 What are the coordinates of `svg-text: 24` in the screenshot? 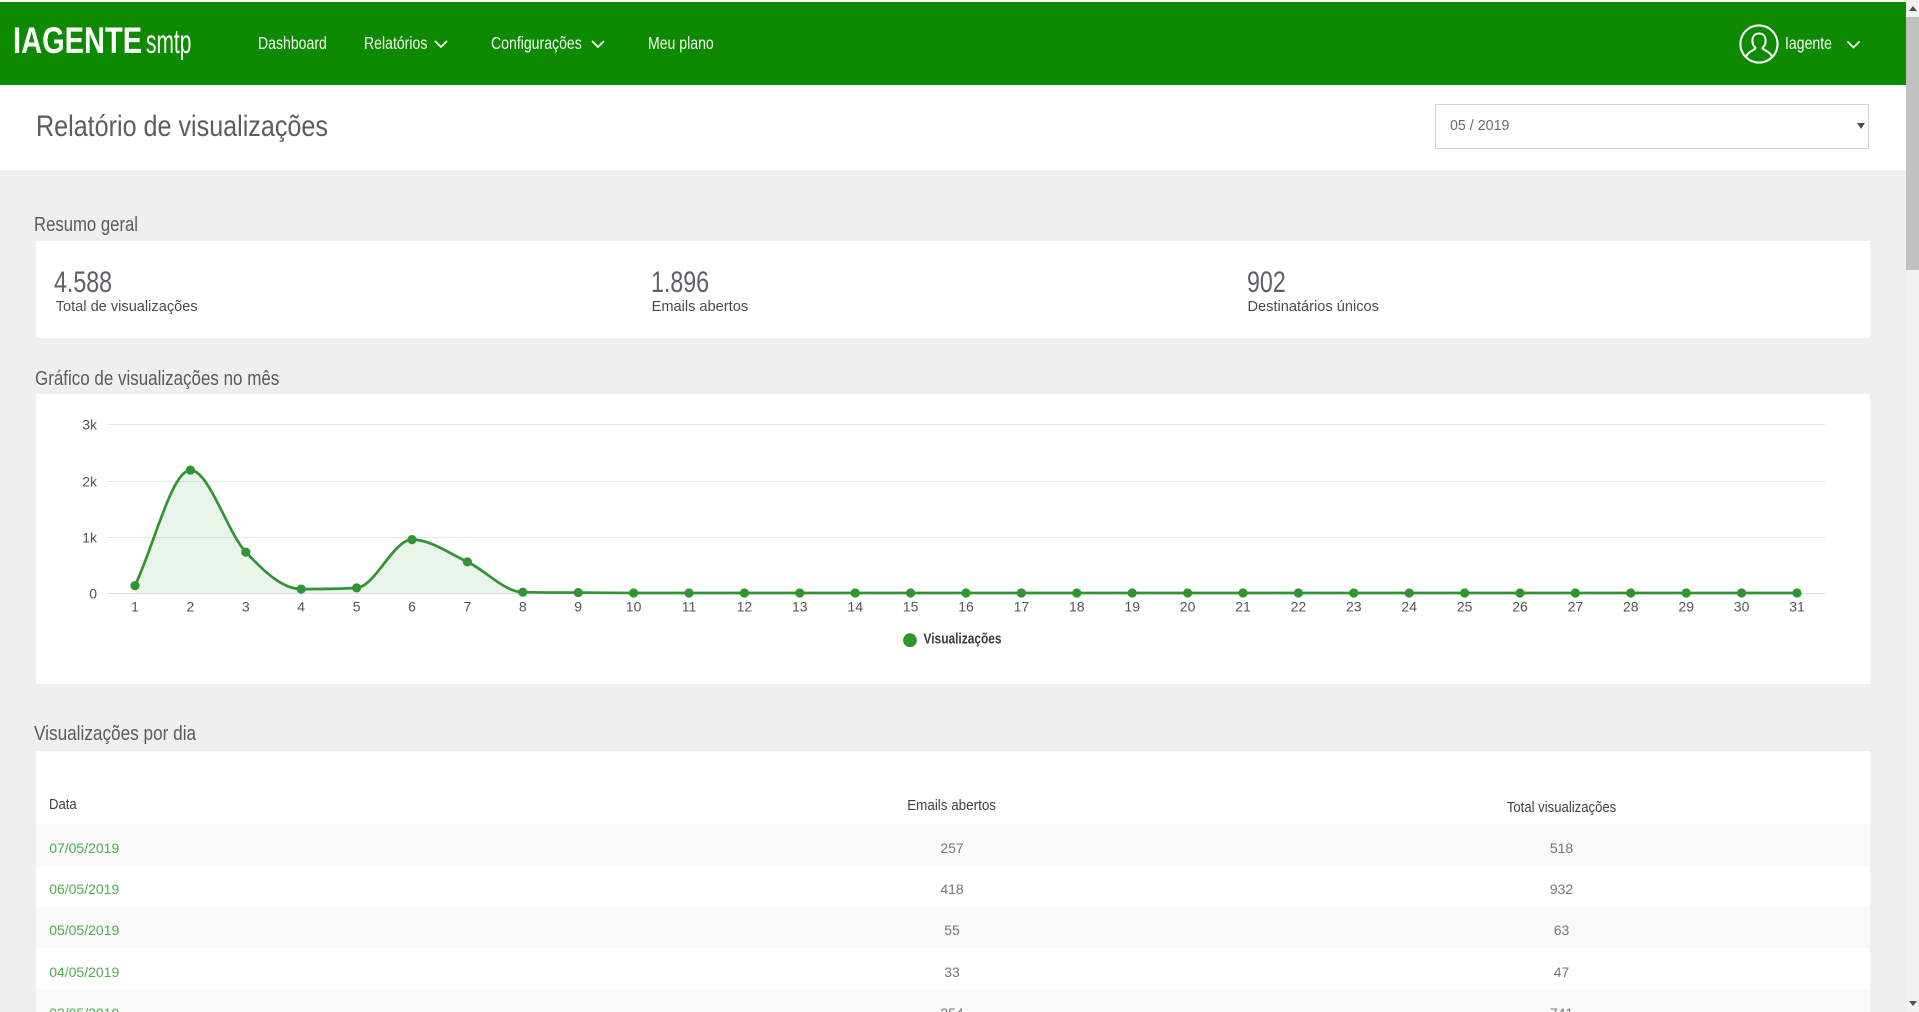 It's located at (1409, 607).